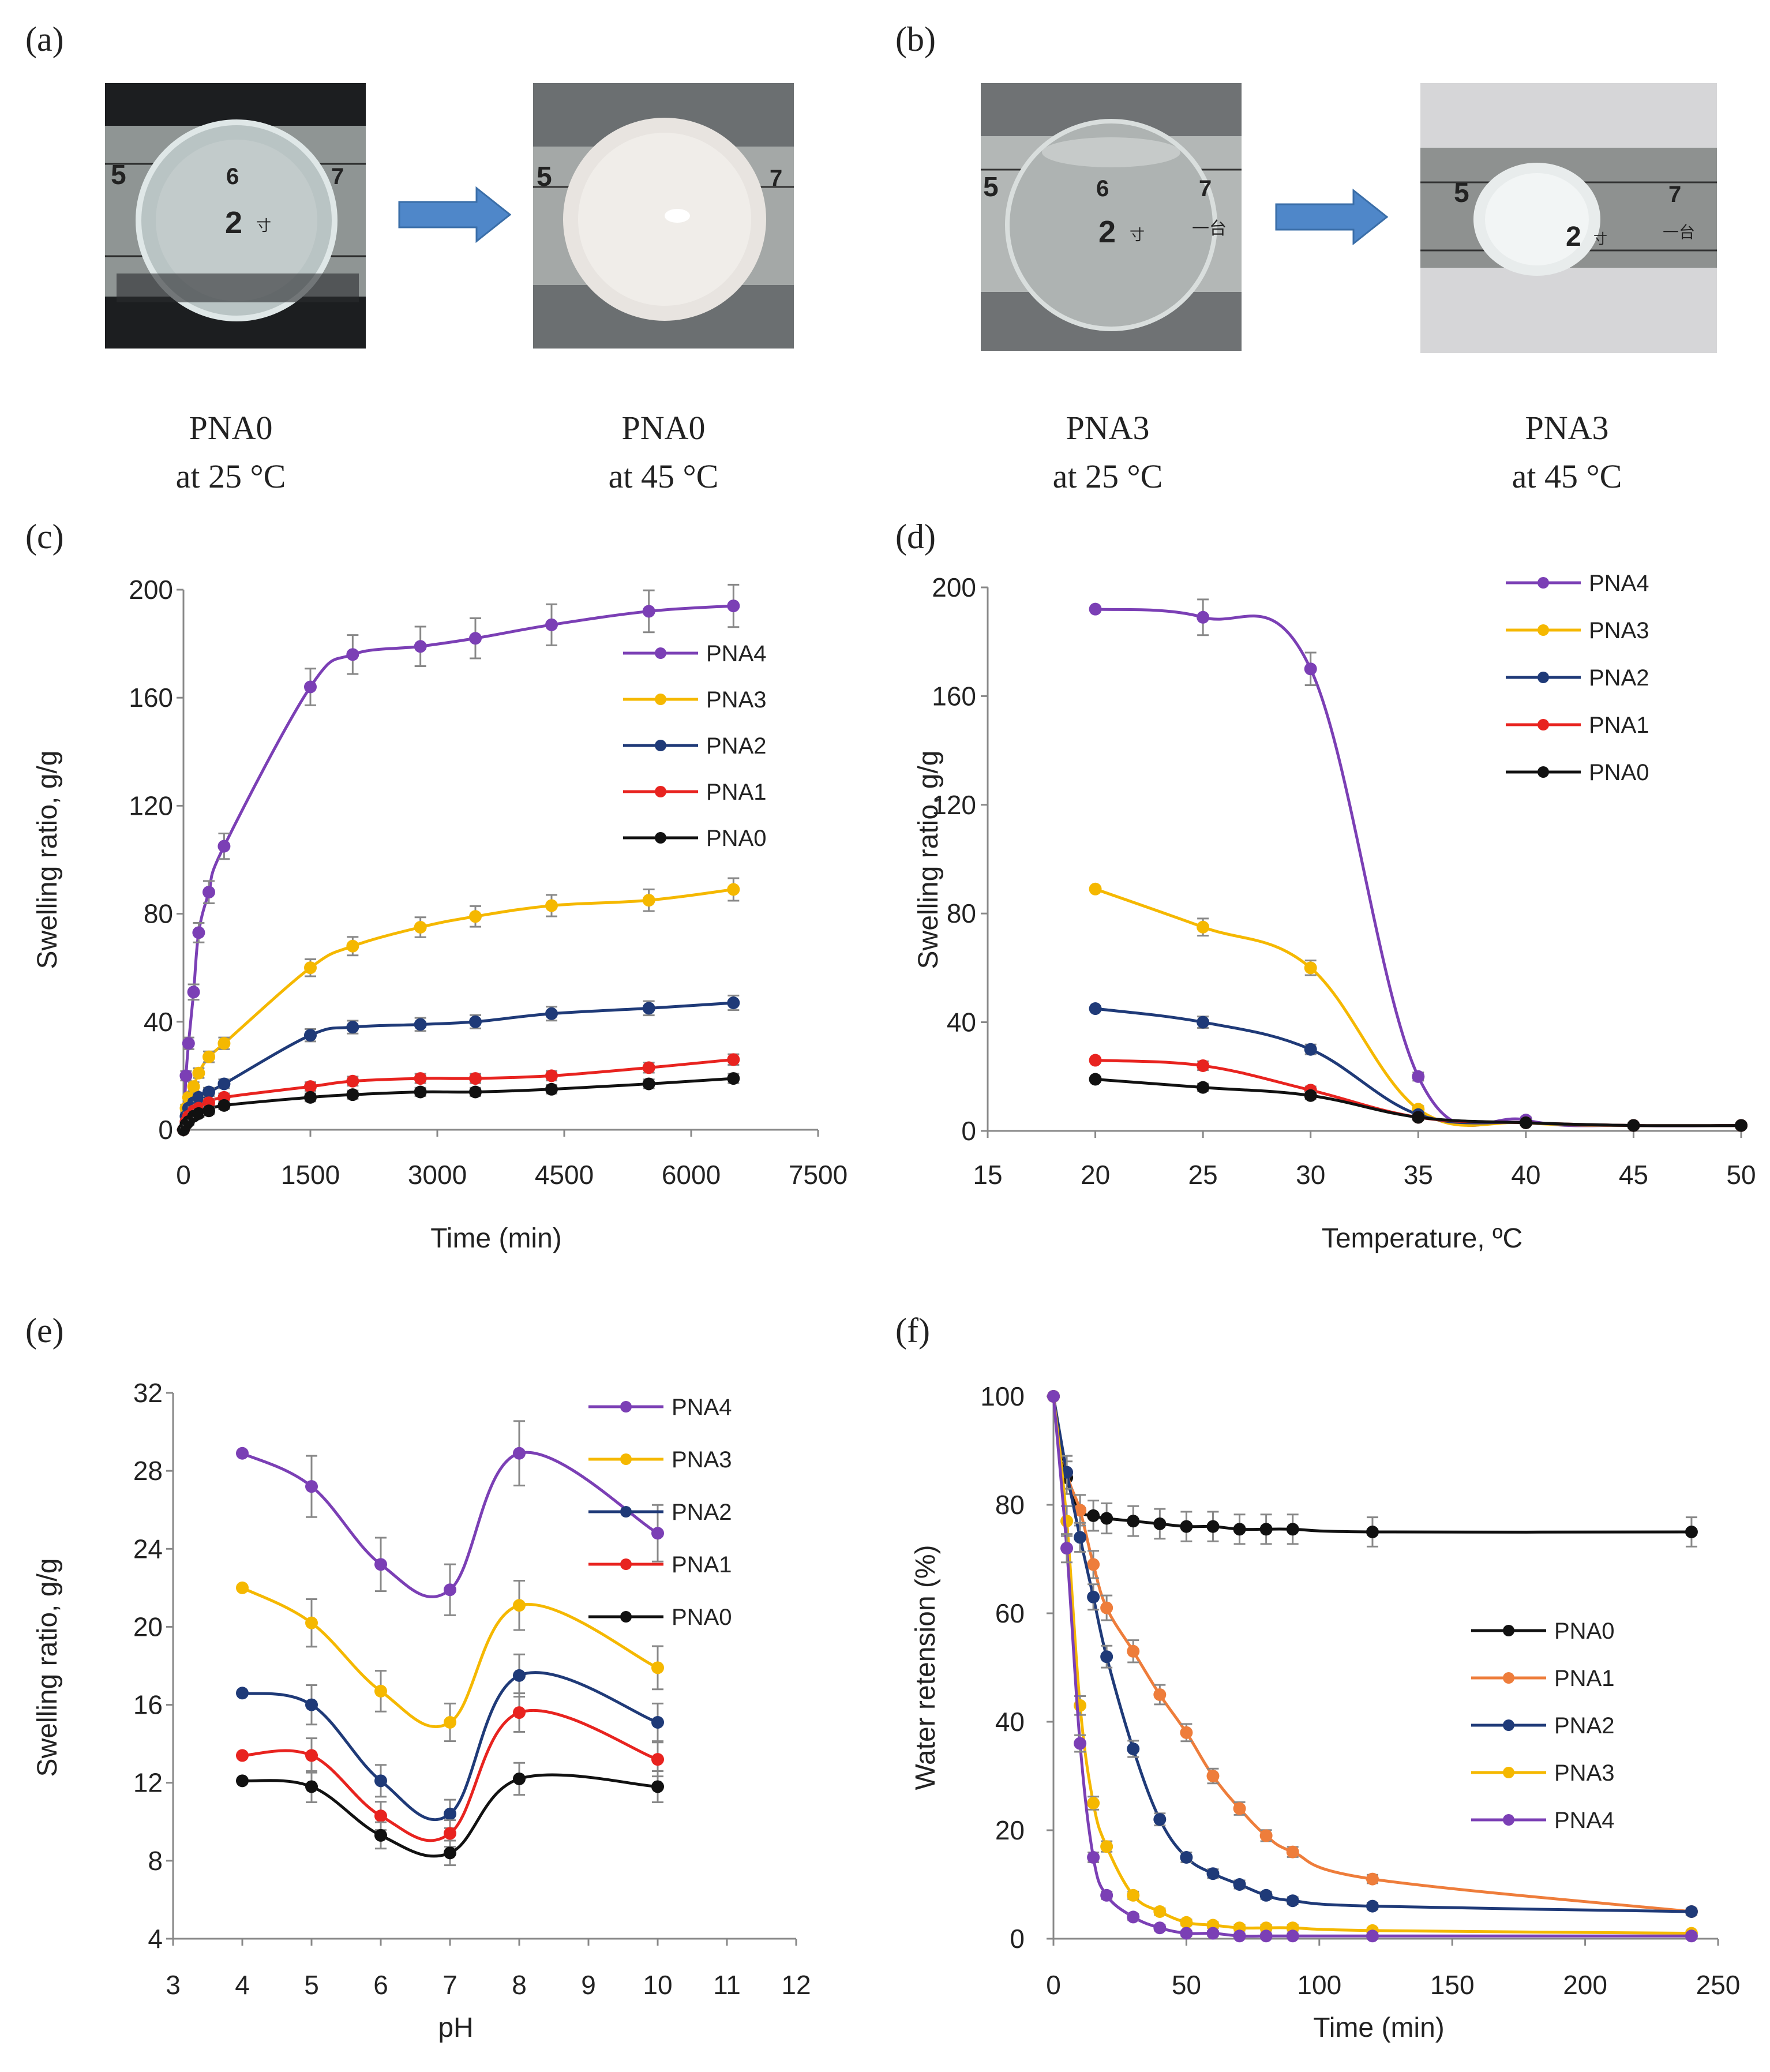  I want to click on x-axis-label: pH, so click(455, 2028).